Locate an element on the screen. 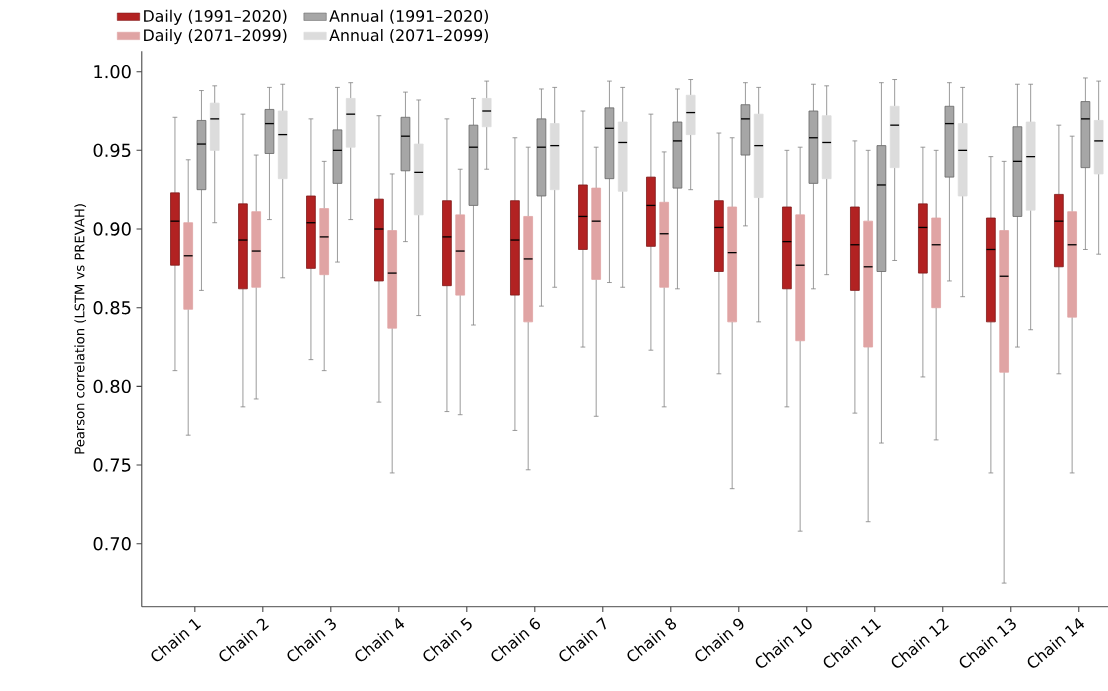 The image size is (1108, 691). legend-label: Annual (2071–2099) is located at coordinates (408, 35).